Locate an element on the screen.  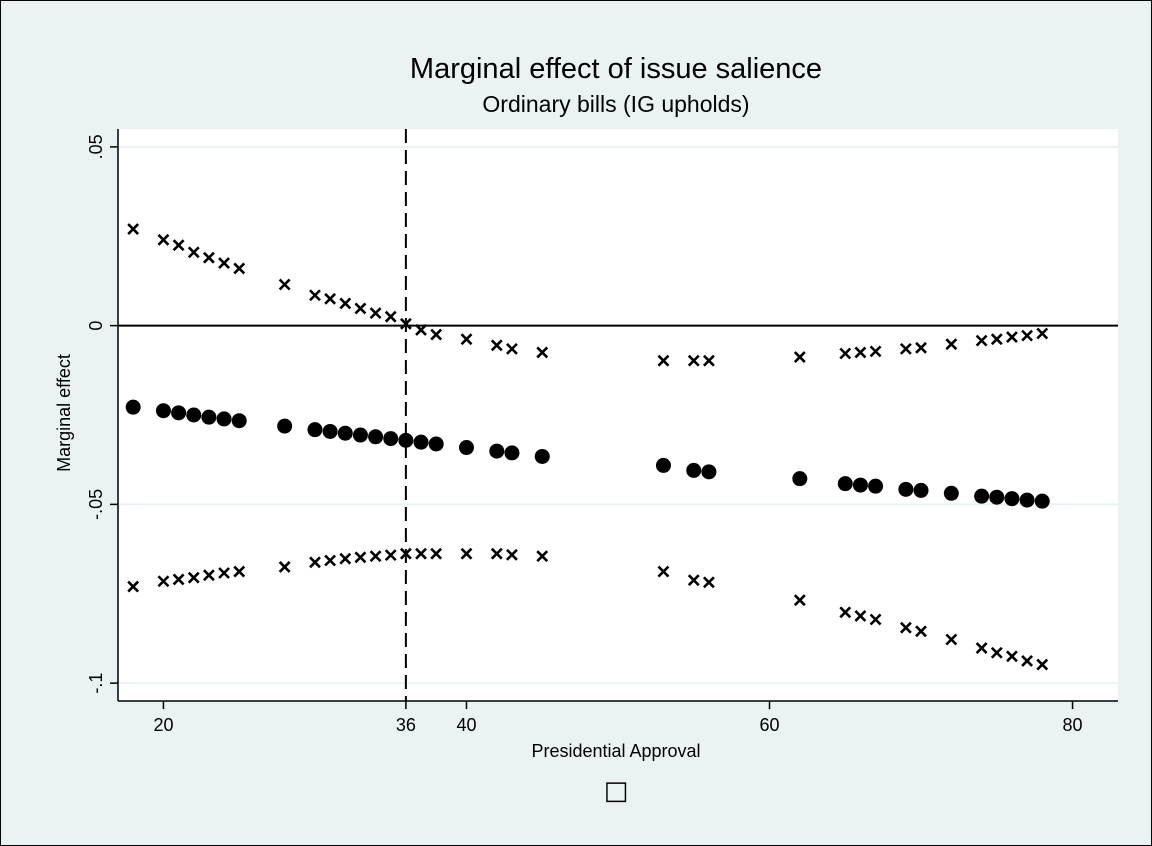
y-tick-label: 0 is located at coordinates (96, 326).